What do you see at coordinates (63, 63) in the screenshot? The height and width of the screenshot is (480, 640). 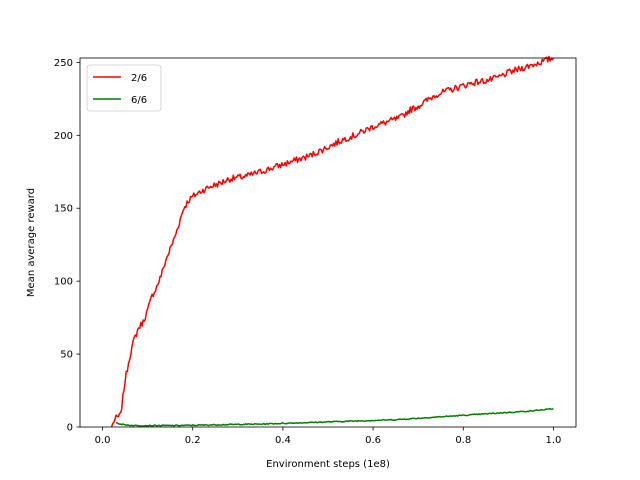 I see `y-tick-label: 250` at bounding box center [63, 63].